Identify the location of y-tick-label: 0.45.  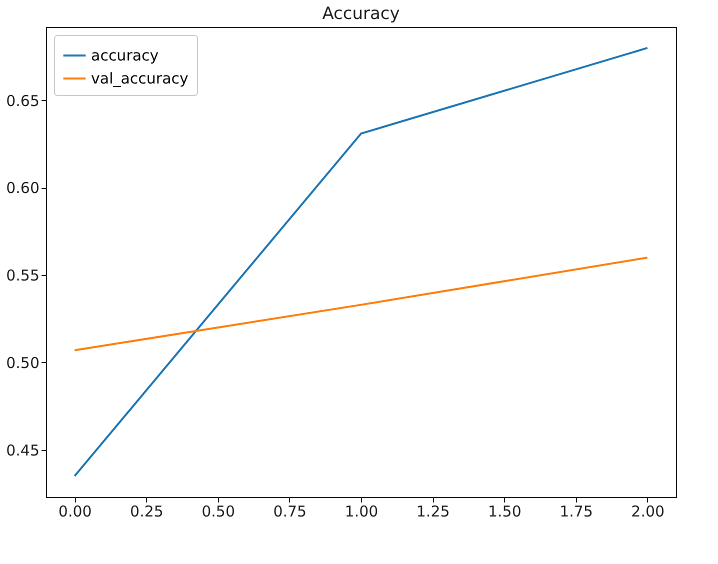
(23, 450).